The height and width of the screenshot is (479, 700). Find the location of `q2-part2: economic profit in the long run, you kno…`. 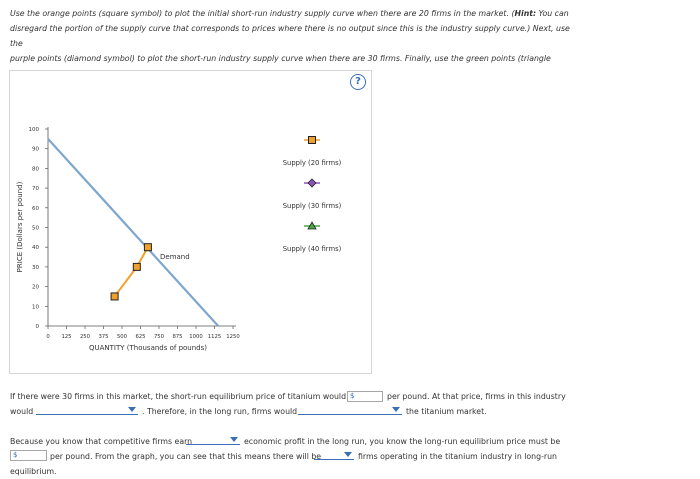

q2-part2: economic profit in the long run, you kno… is located at coordinates (402, 441).